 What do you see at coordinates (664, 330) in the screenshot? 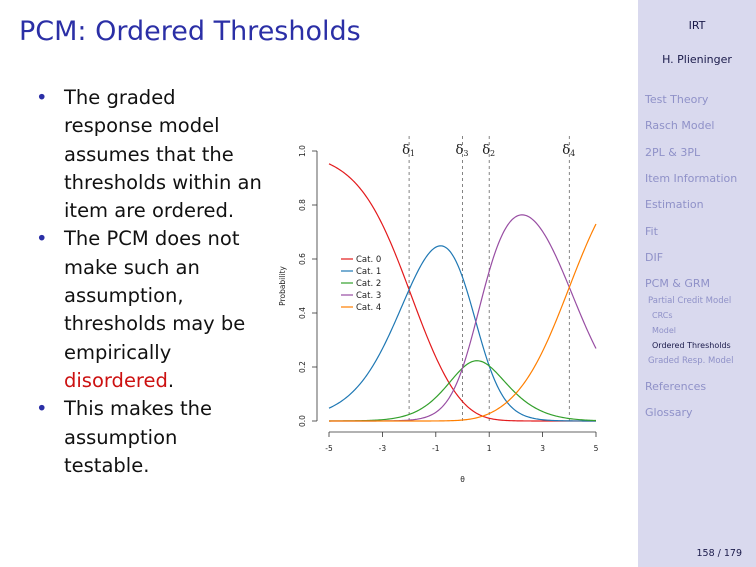
I see `nav-model: Model` at bounding box center [664, 330].